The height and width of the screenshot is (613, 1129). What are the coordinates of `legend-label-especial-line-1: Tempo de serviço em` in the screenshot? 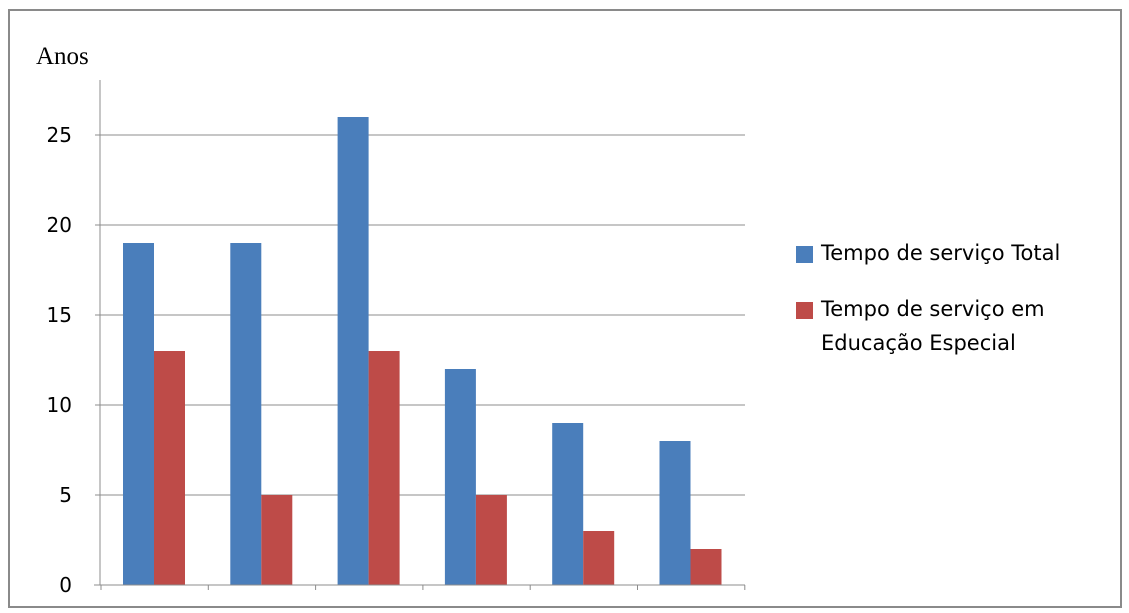 It's located at (933, 309).